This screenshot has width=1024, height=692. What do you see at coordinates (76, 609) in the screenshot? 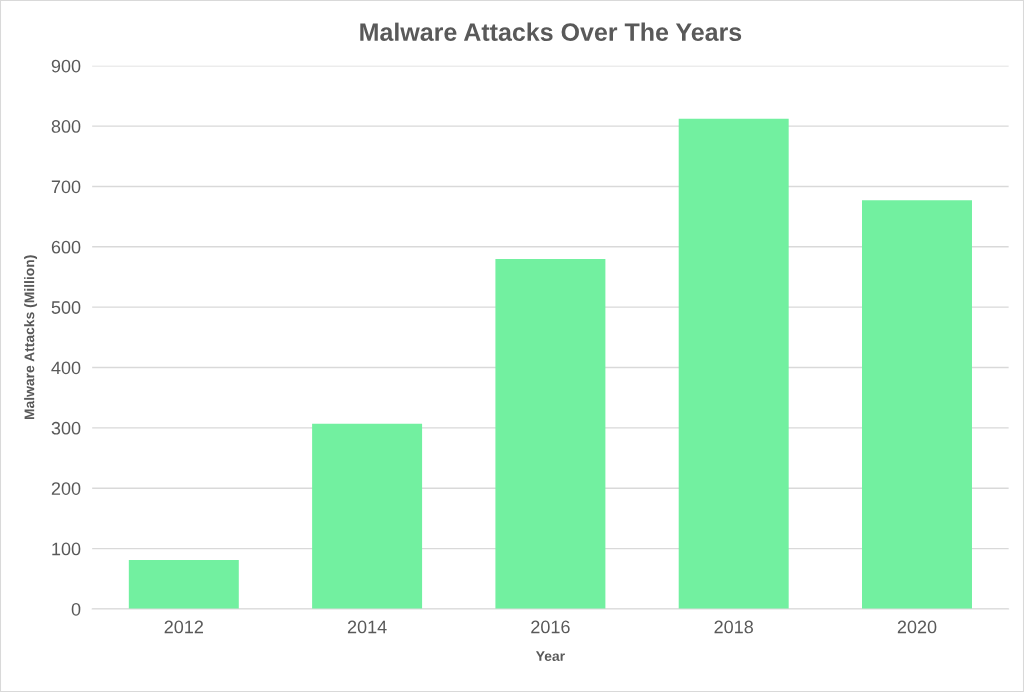
I see `y-tick-label: 0` at bounding box center [76, 609].